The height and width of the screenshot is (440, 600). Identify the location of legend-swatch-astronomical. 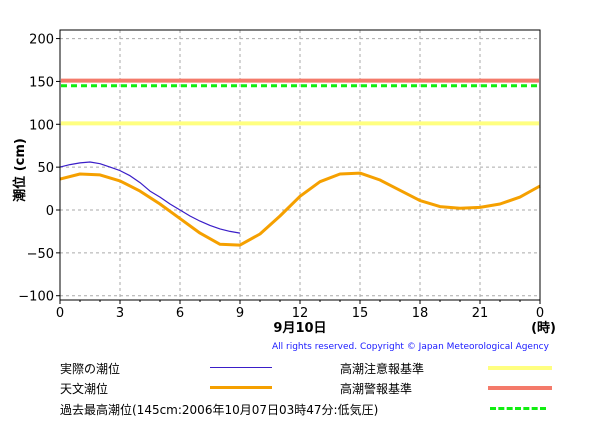
(241, 387).